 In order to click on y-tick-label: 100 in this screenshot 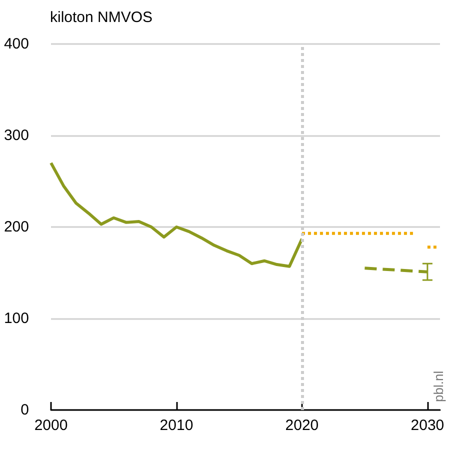, I will do `click(16, 318)`.